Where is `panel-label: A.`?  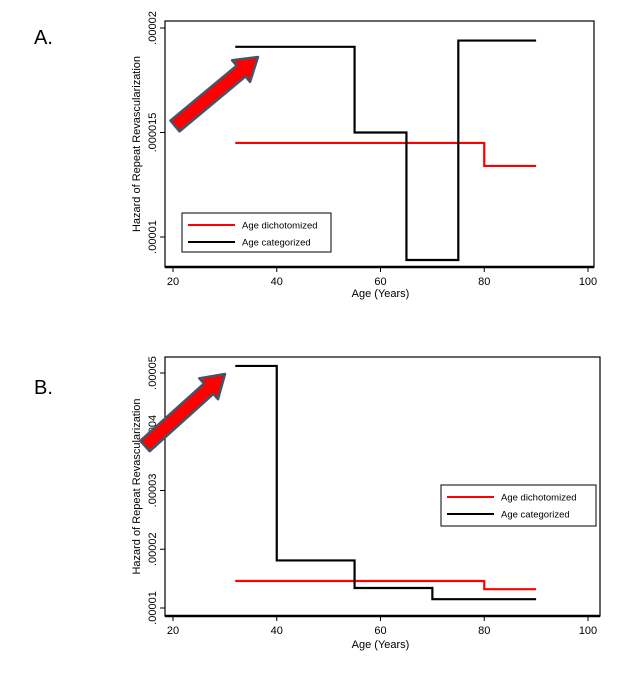
panel-label: A. is located at coordinates (43, 38).